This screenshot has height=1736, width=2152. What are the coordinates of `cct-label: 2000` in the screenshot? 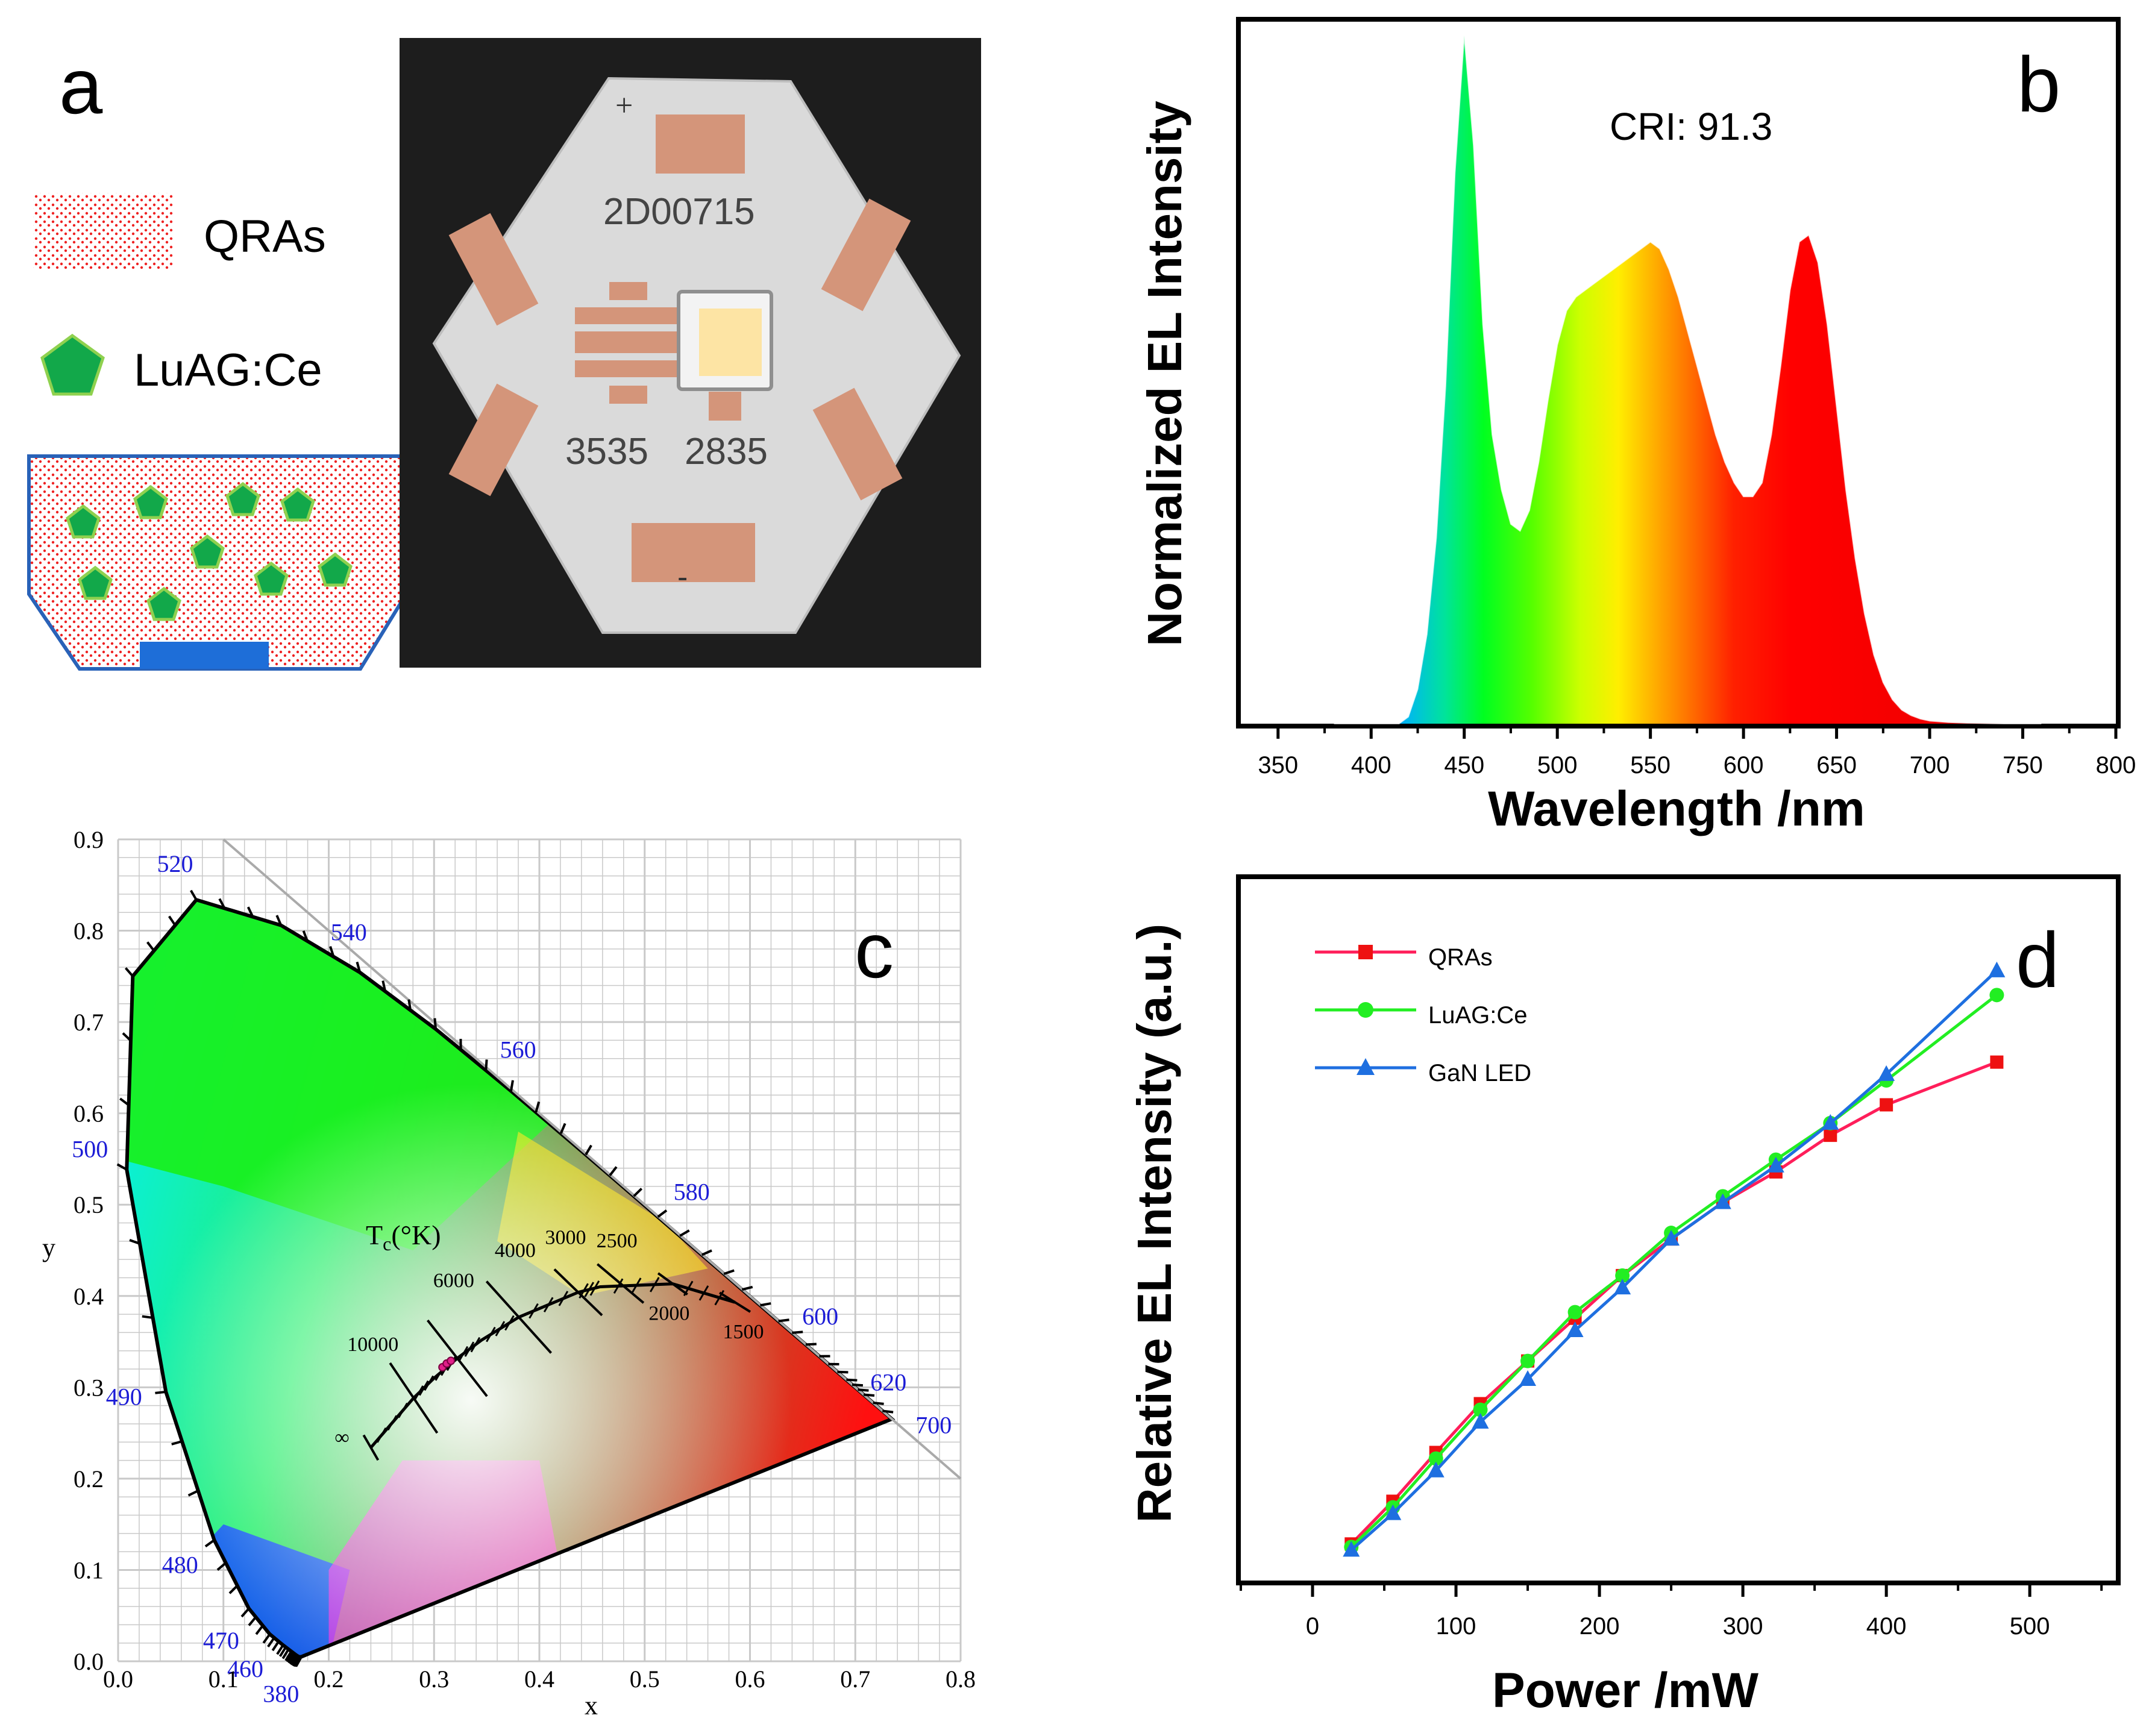 It's located at (668, 1314).